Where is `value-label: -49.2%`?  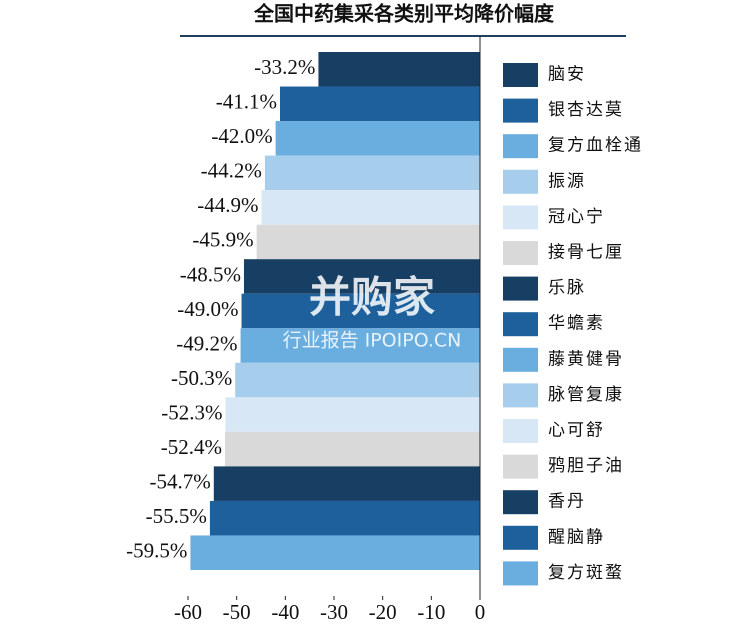
value-label: -49.2% is located at coordinates (206, 343).